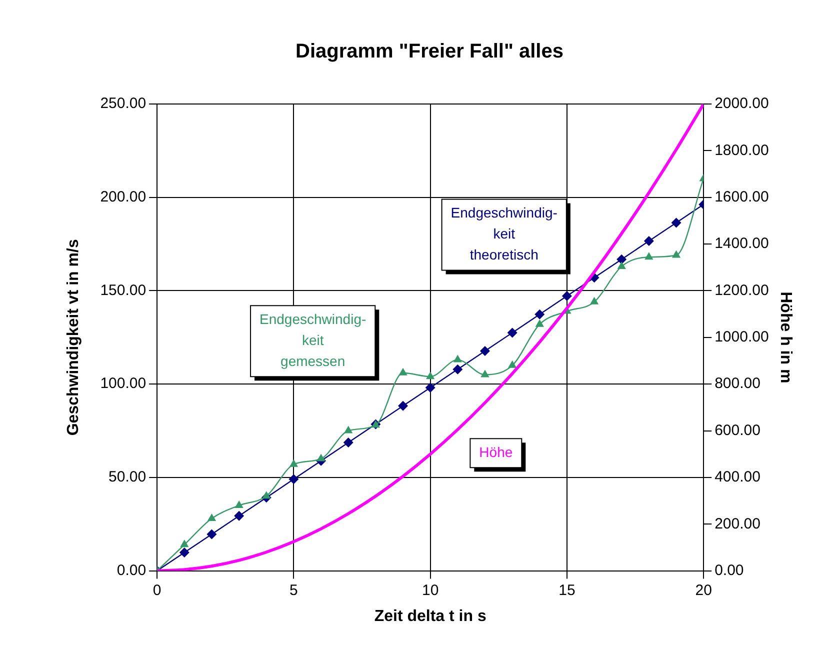 This screenshot has width=829, height=670. Describe the element at coordinates (741, 103) in the screenshot. I see `y2-tick-label: 2000.00` at that location.